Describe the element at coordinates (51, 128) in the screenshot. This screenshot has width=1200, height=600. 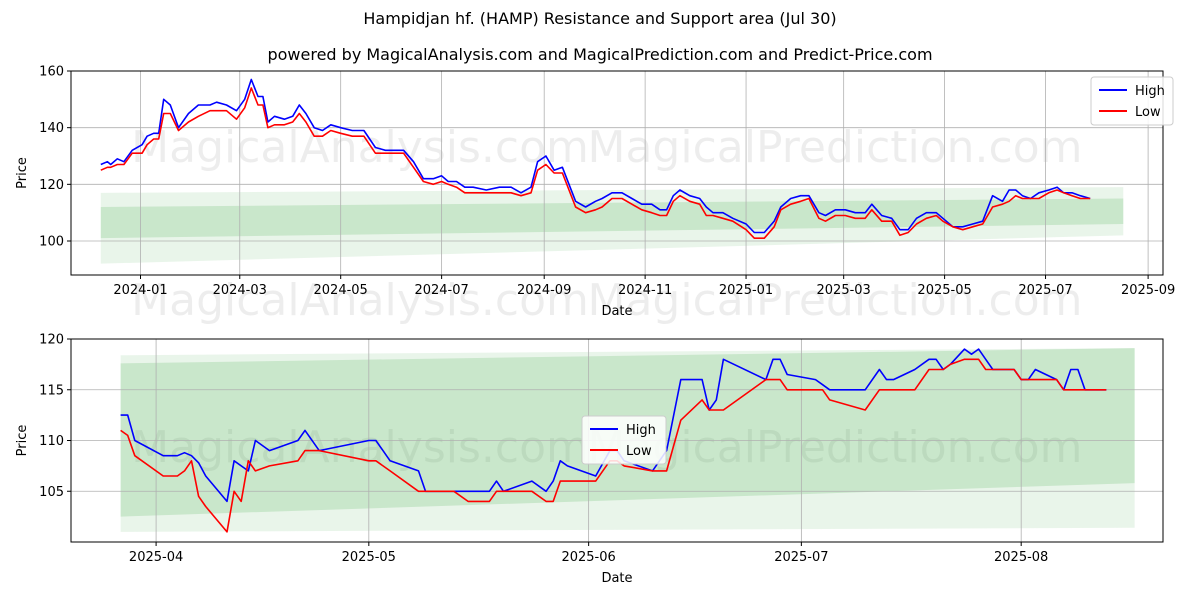
I see `y-tick-label: 140` at that location.